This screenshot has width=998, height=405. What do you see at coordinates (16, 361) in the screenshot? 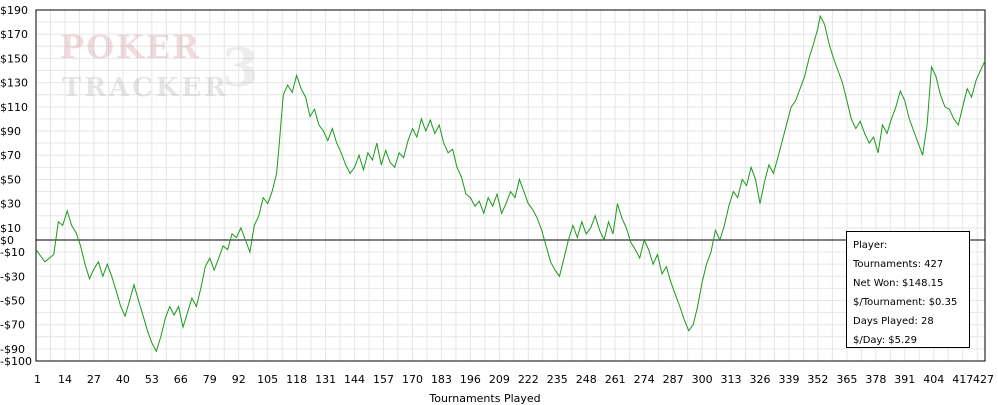
I see `y-tick-label: -$100` at bounding box center [16, 361].